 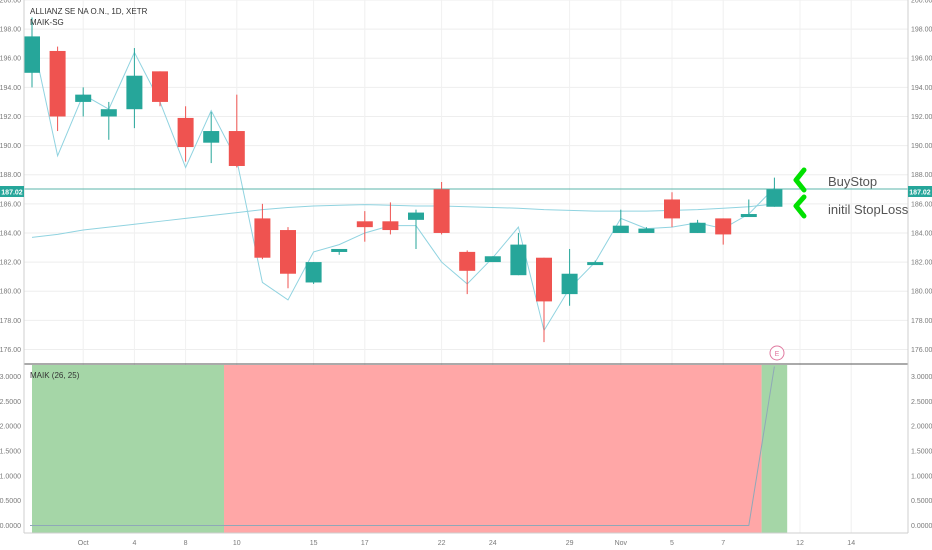 I want to click on price-tick-label: 190.00, so click(x=10, y=146).